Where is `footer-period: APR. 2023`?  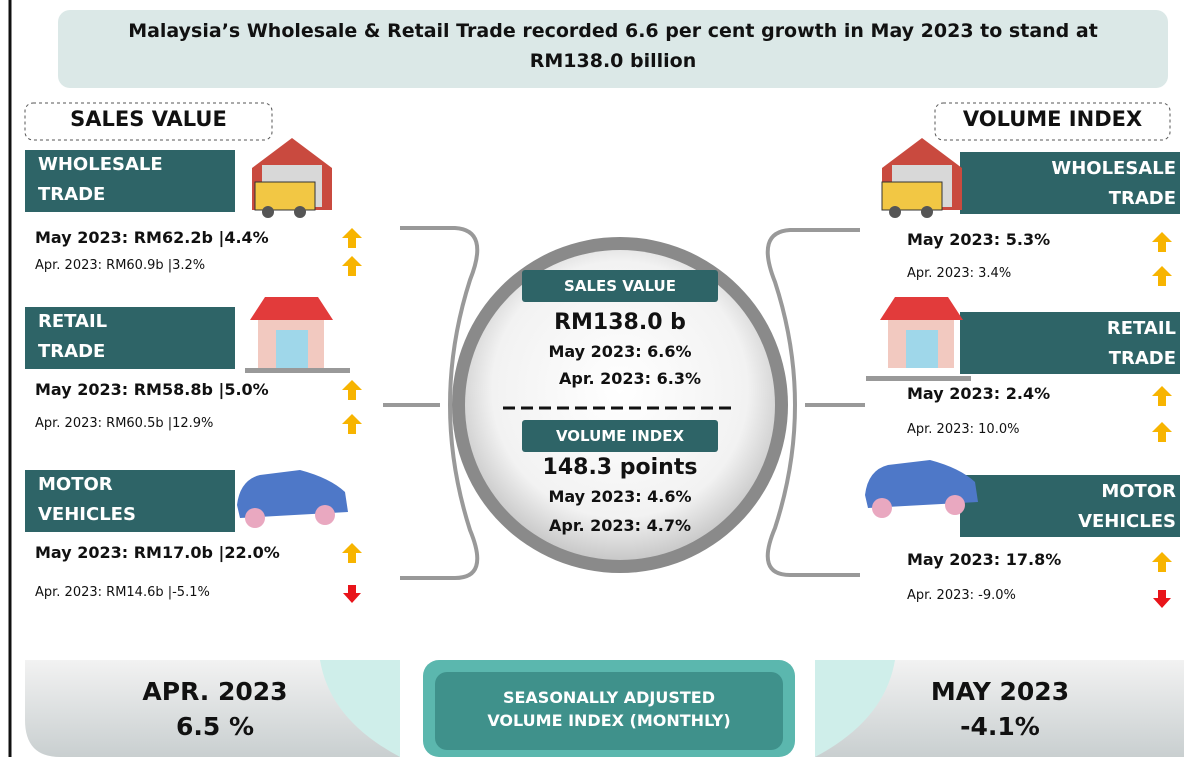
footer-period: APR. 2023 is located at coordinates (215, 691).